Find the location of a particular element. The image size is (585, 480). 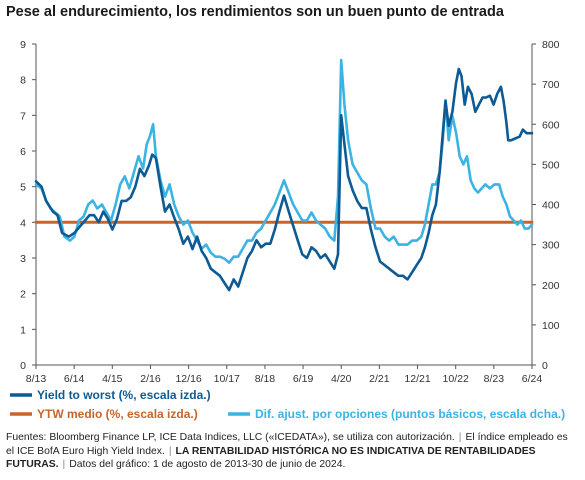

right-tick-label: 100 is located at coordinates (551, 326).